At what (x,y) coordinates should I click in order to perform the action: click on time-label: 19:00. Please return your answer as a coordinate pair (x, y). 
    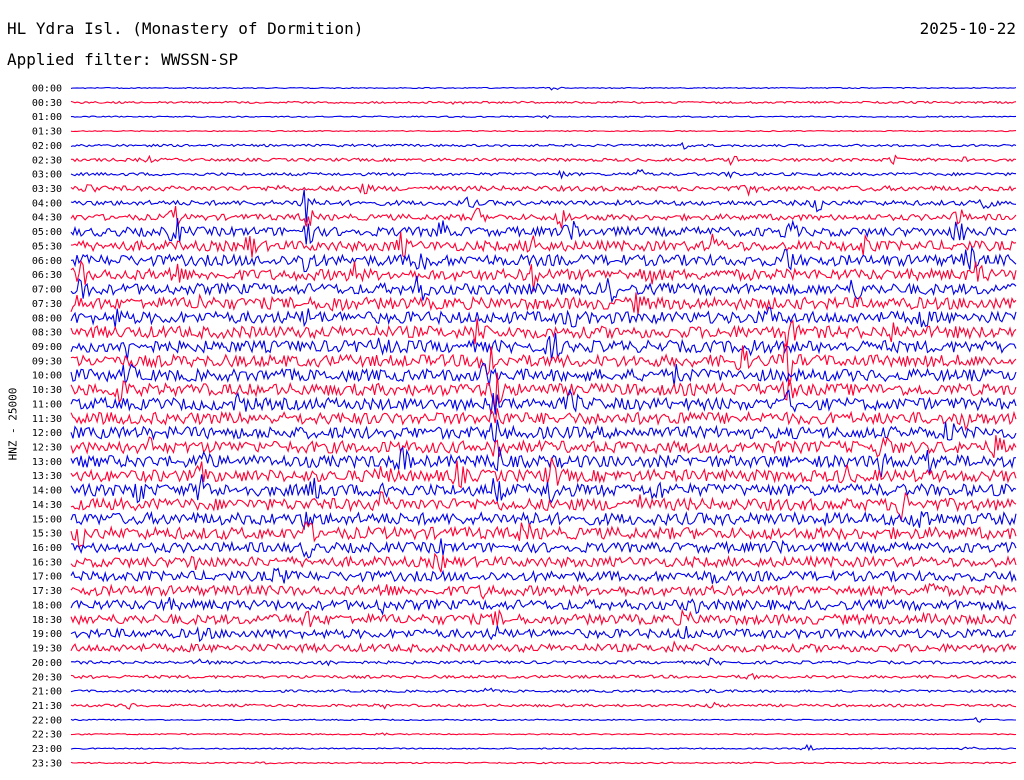
    Looking at the image, I should click on (47, 634).